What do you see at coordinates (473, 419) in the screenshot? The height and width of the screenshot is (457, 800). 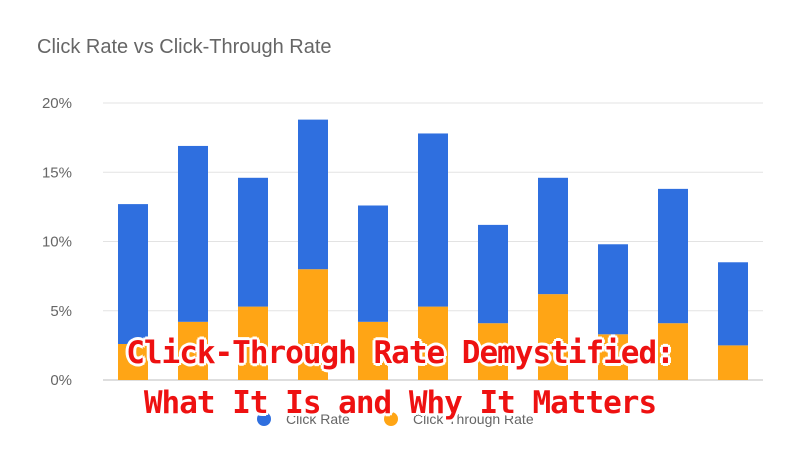 I see `legend-label: Click-Through Rate` at bounding box center [473, 419].